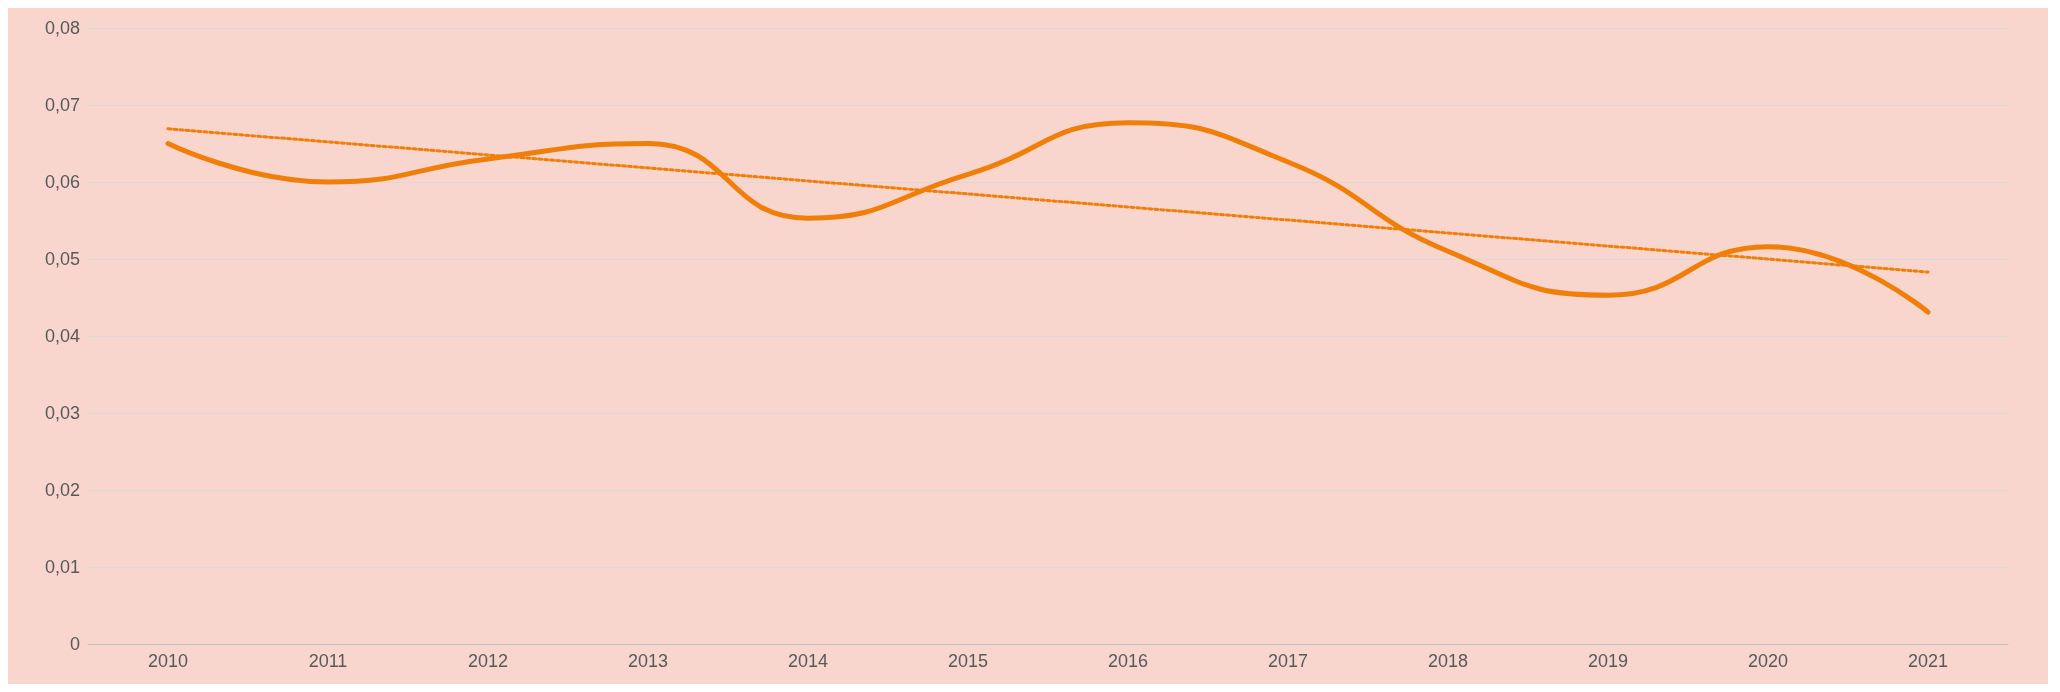  I want to click on x-tick-label: 2014, so click(808, 661).